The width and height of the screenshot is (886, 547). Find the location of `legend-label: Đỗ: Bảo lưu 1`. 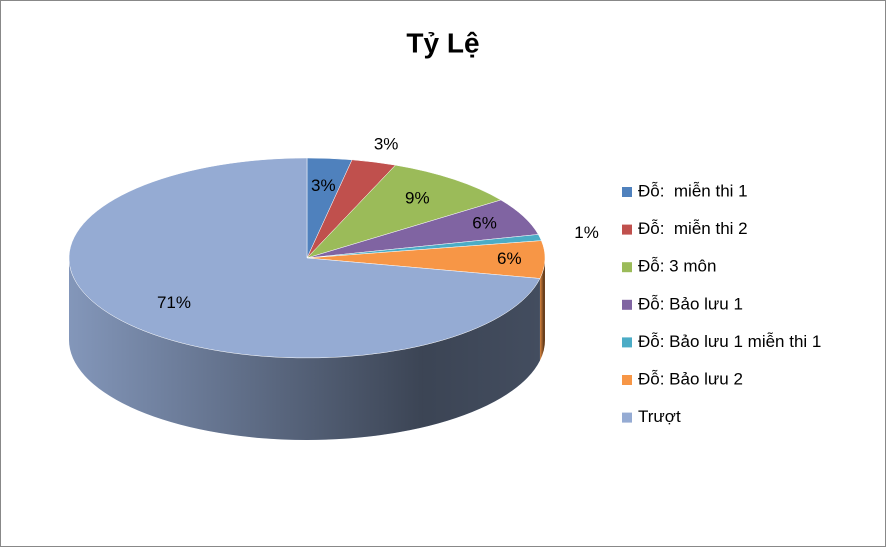

legend-label: Đỗ: Bảo lưu 1 is located at coordinates (690, 303).